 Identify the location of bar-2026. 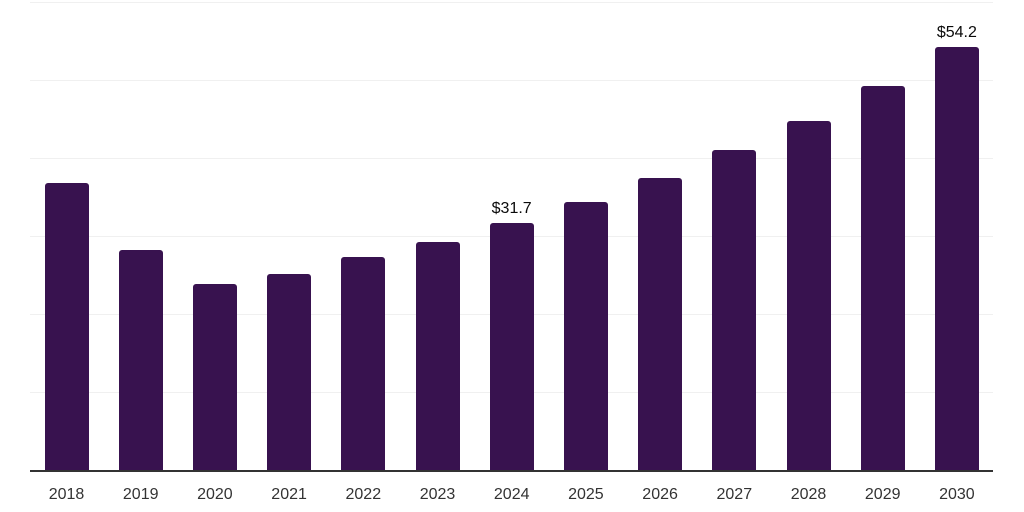
(660, 324).